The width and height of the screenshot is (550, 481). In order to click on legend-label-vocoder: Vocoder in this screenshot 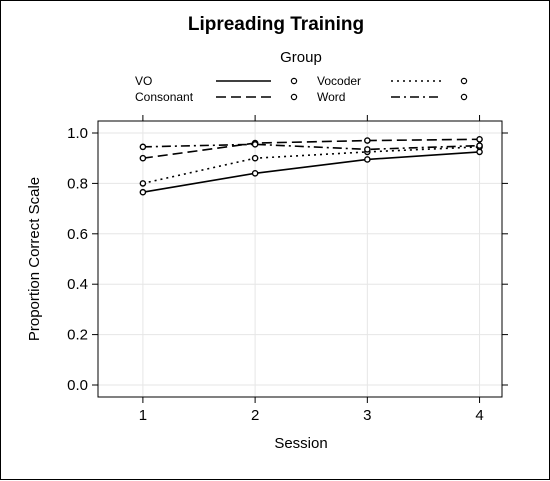, I will do `click(339, 81)`.